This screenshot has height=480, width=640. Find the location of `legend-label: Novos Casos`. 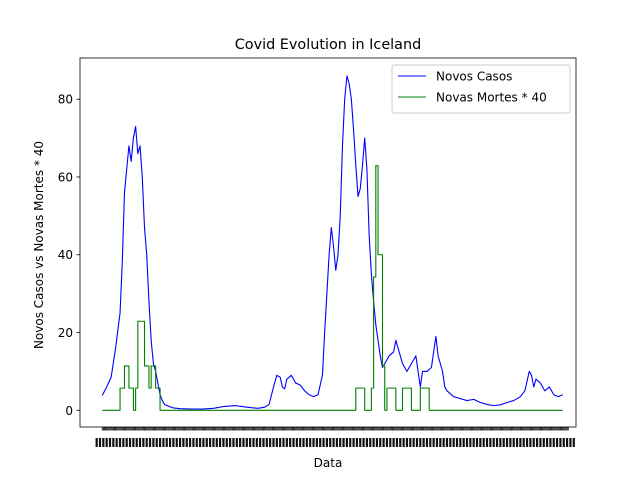

legend-label: Novos Casos is located at coordinates (474, 77).